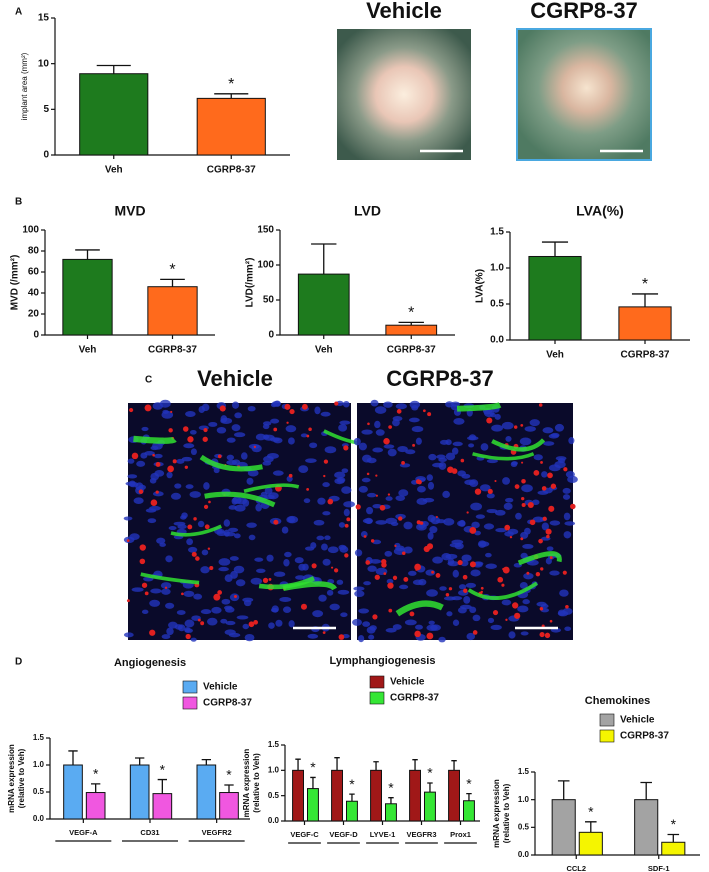  I want to click on y-tick-label: 0.5, so click(497, 304).